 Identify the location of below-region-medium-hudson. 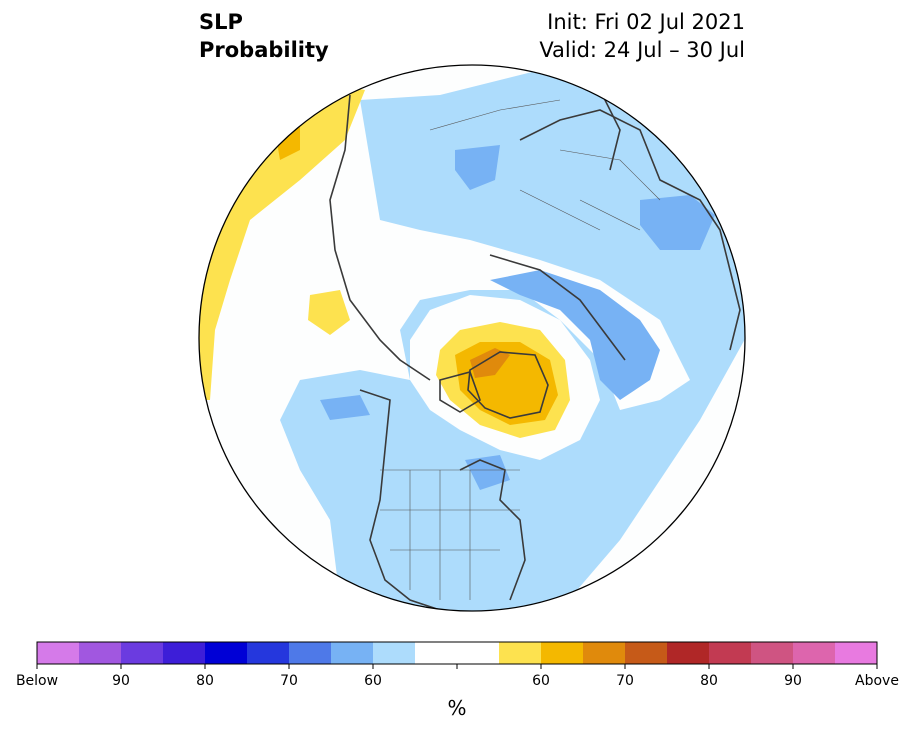
(487, 472).